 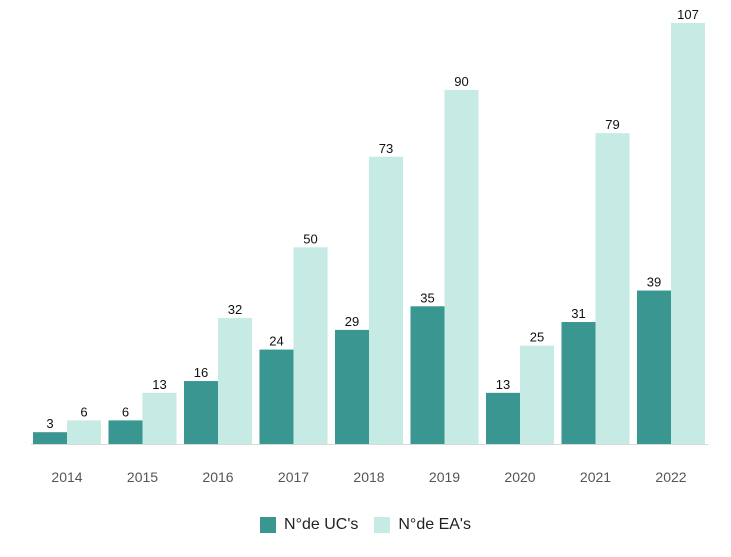 I want to click on x-axis-ticks: 2014 2015 2016 2017 2018 2019 2020 2021 2022, so click(x=368, y=477).